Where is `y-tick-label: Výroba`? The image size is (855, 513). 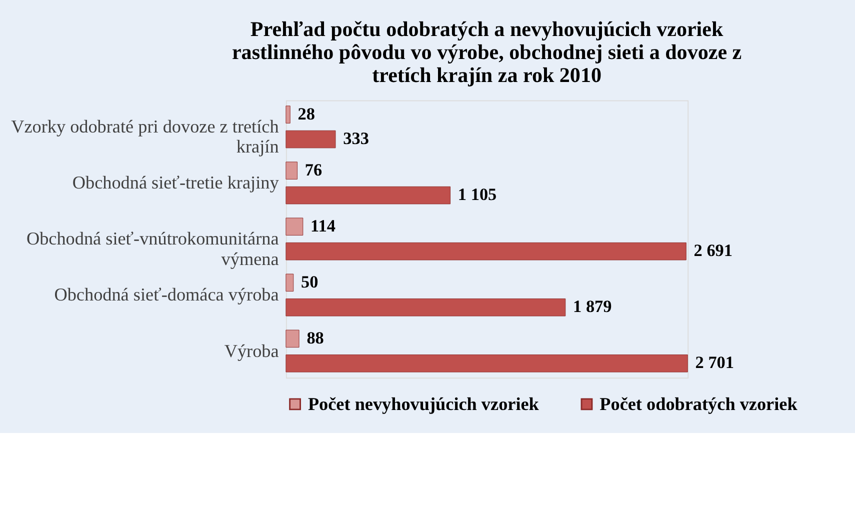
y-tick-label: Výroba is located at coordinates (251, 350).